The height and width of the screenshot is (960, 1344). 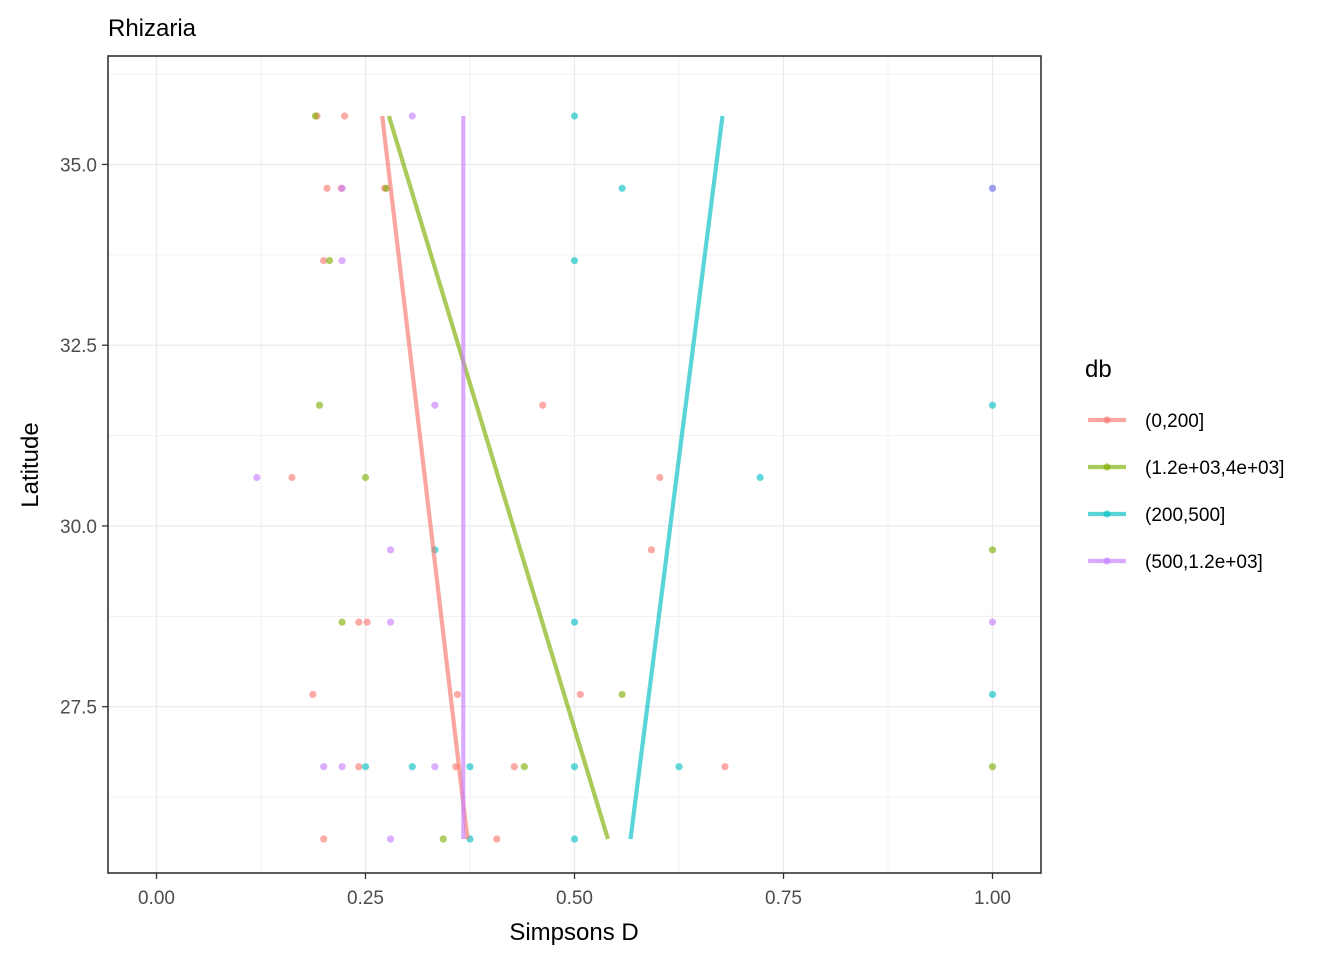 I want to click on x-tick-label: 1.00, so click(x=992, y=898).